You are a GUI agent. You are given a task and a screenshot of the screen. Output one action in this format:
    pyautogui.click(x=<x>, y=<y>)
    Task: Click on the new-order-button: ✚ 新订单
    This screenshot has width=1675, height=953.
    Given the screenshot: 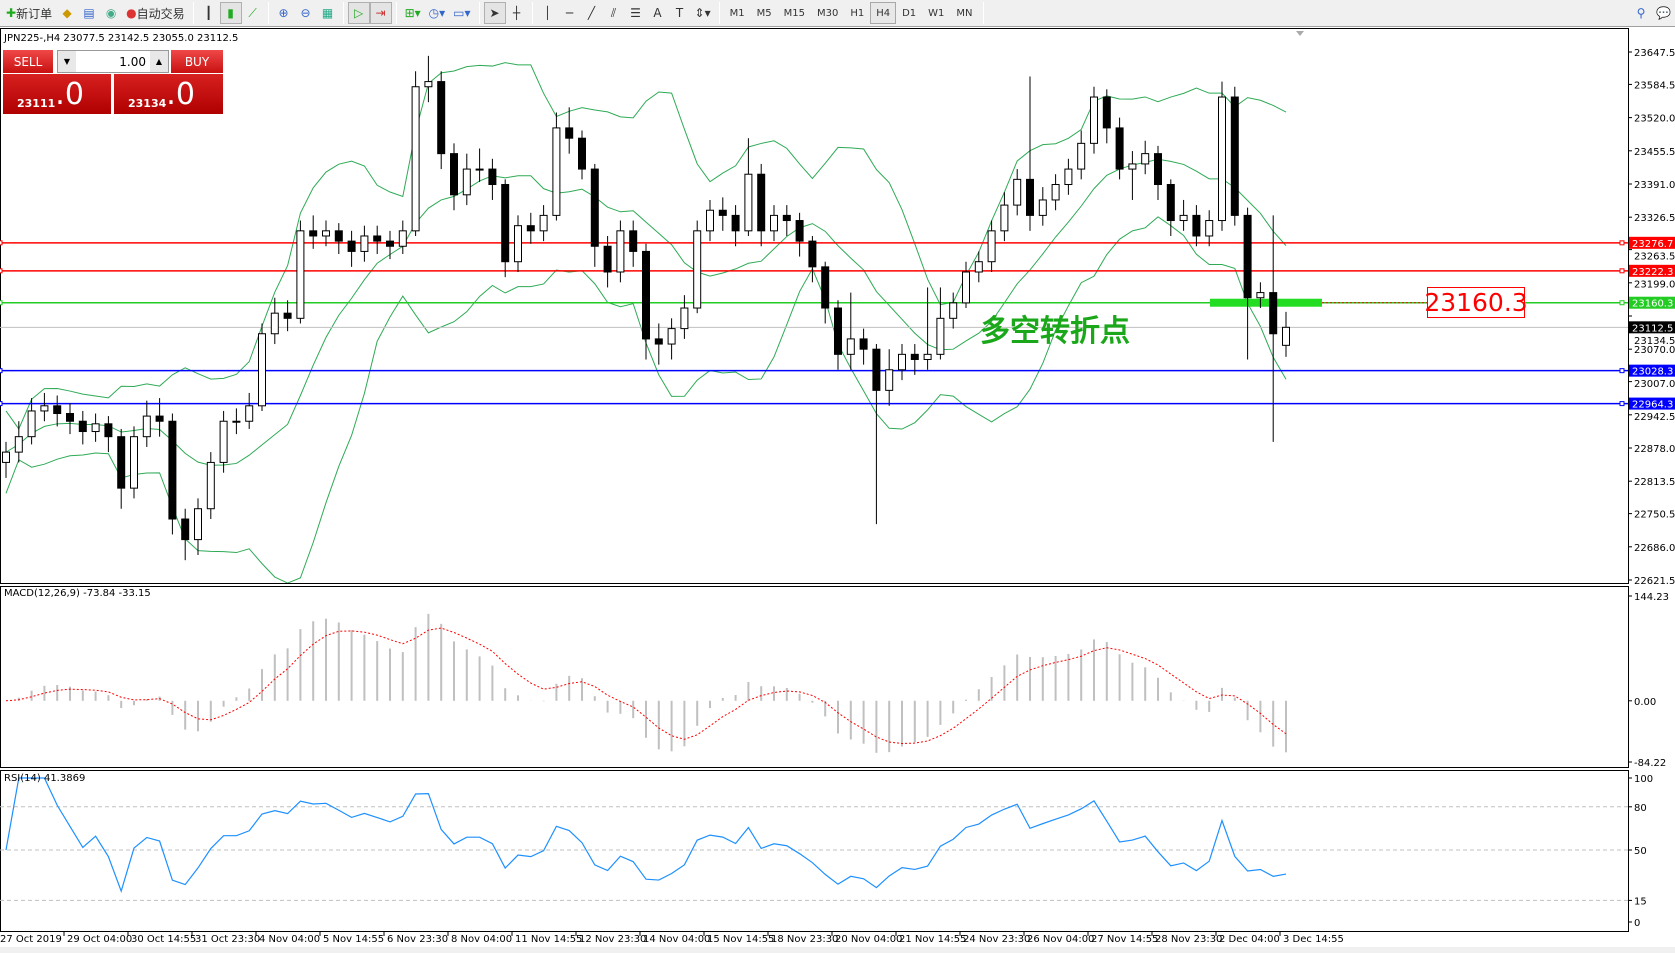 What is the action you would take?
    pyautogui.click(x=29, y=13)
    